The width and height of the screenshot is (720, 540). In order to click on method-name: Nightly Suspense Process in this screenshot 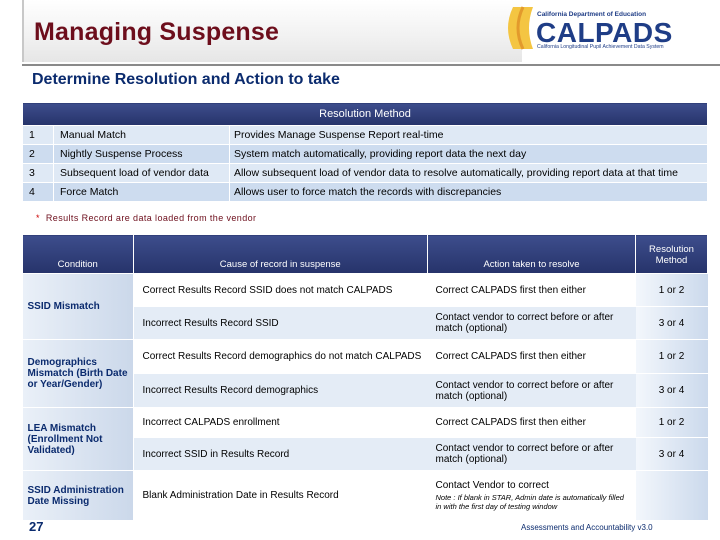, I will do `click(141, 154)`.